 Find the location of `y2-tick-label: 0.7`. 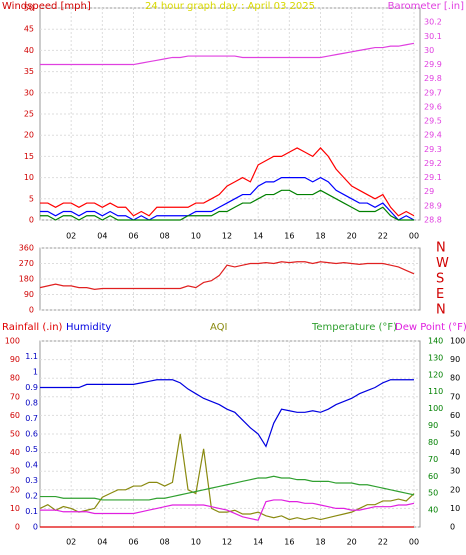

y2-tick-label: 0.7 is located at coordinates (31, 418).